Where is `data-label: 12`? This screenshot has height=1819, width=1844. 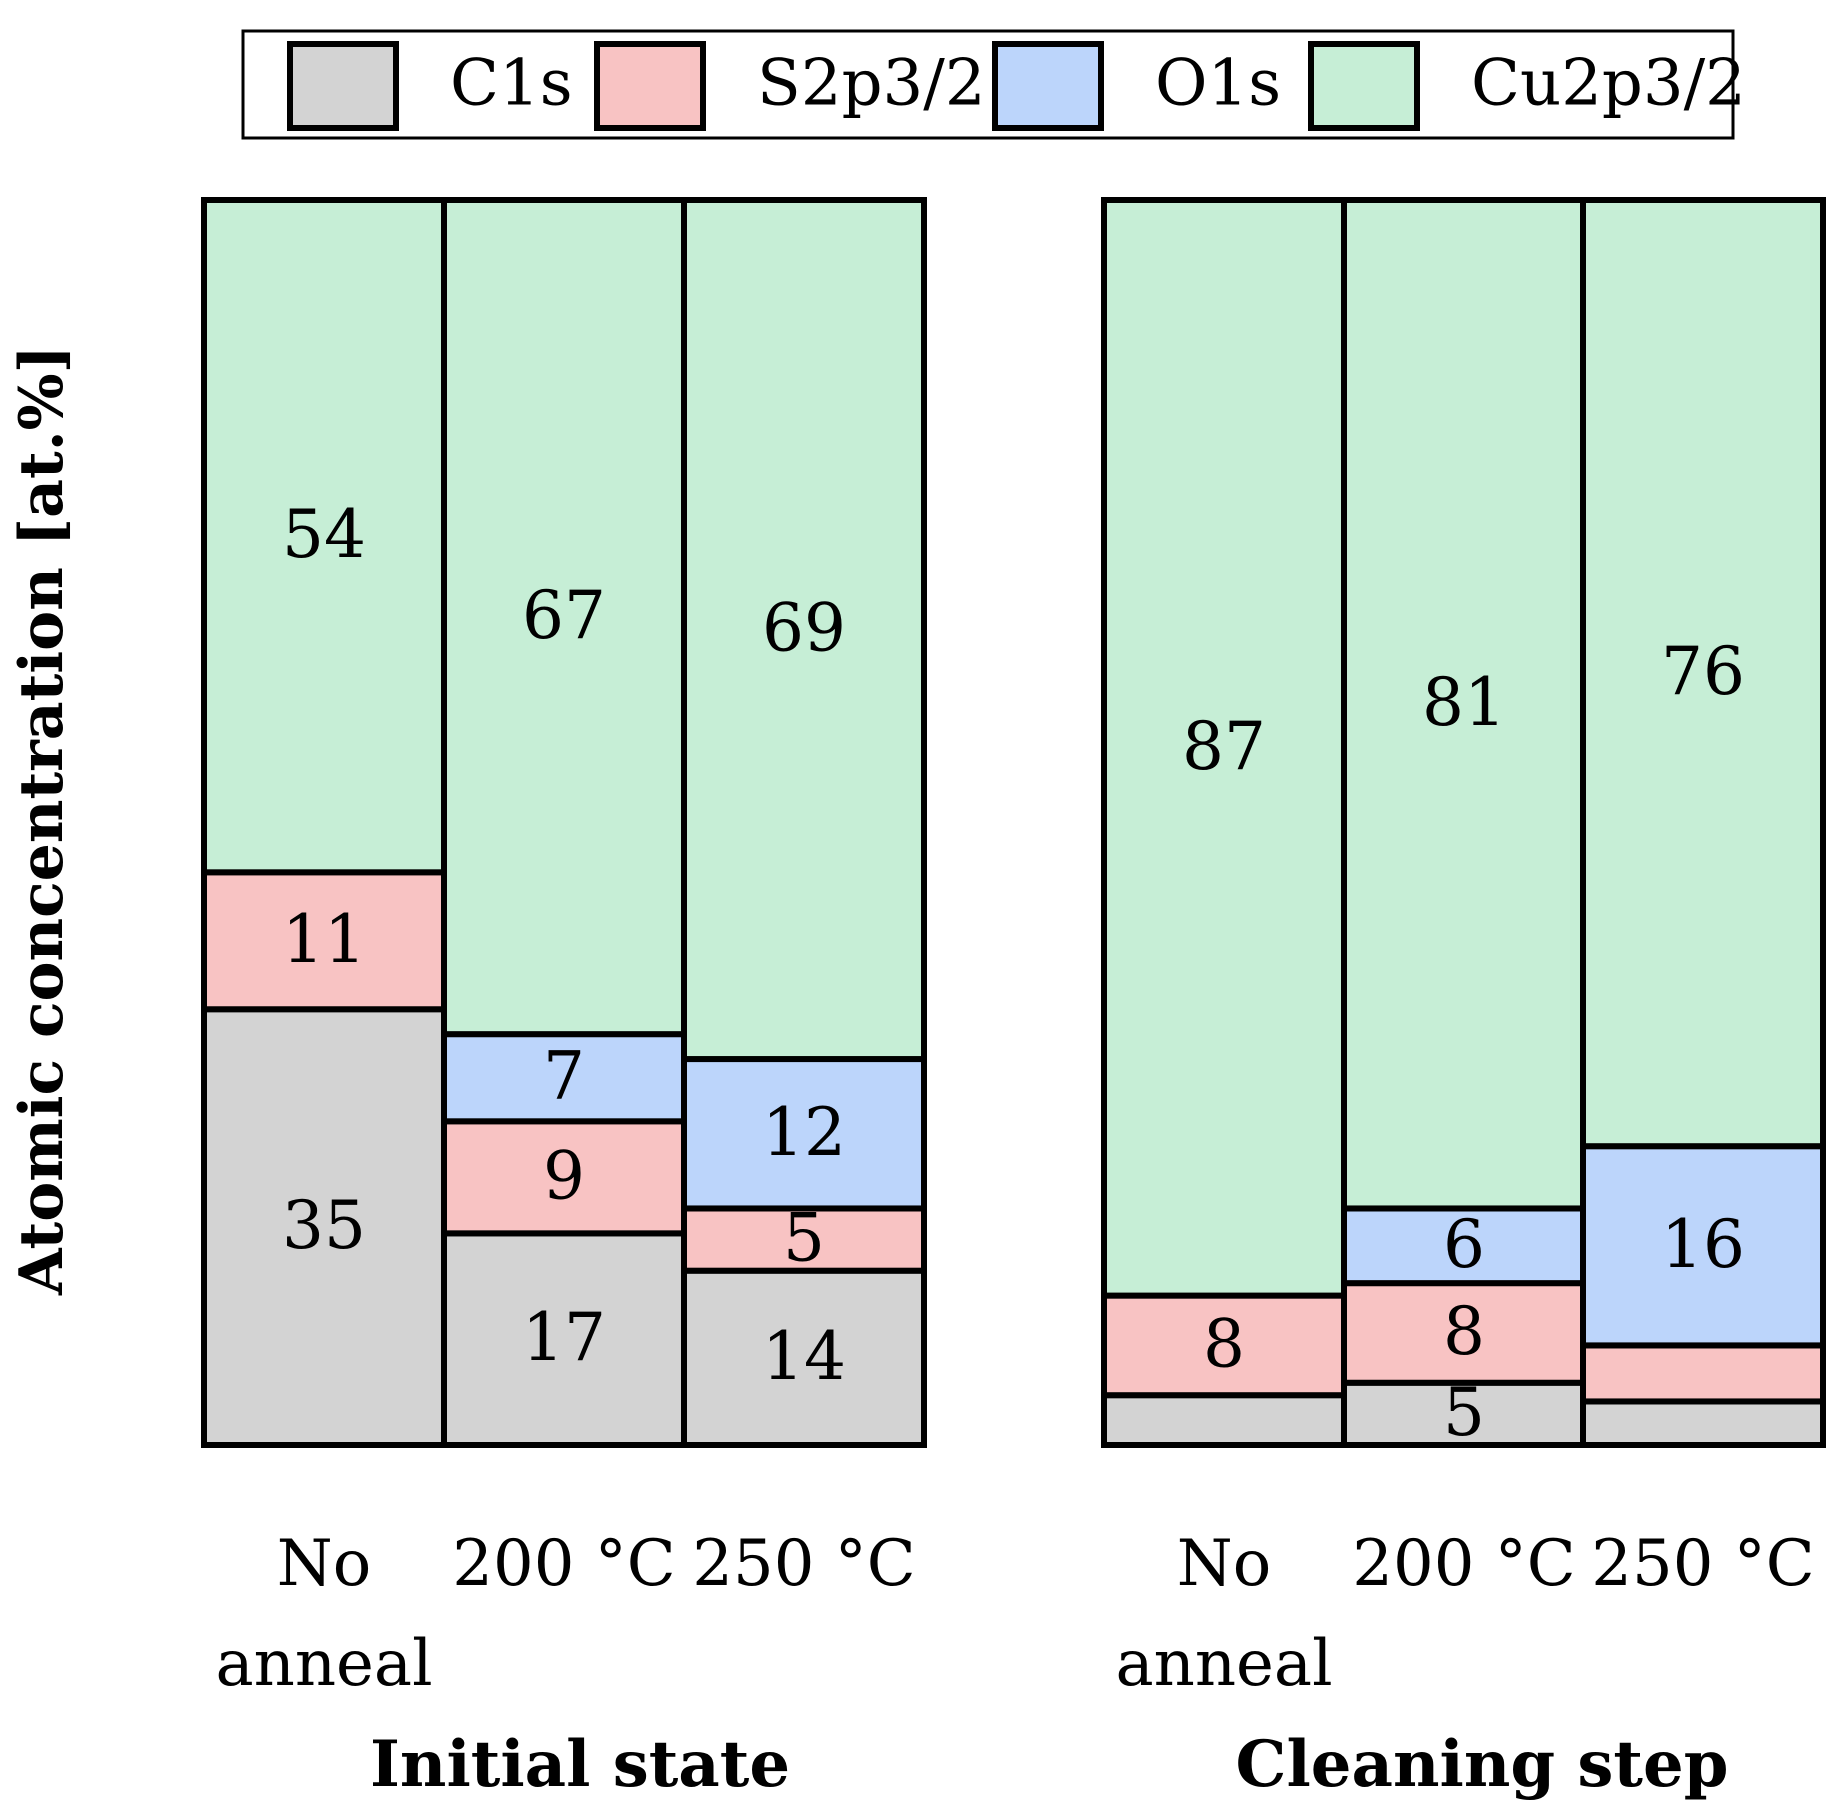
data-label: 12 is located at coordinates (804, 1132).